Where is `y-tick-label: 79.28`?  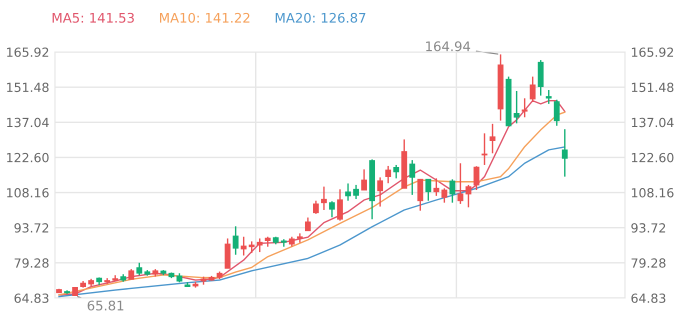 y-tick-label: 79.28 is located at coordinates (31, 263).